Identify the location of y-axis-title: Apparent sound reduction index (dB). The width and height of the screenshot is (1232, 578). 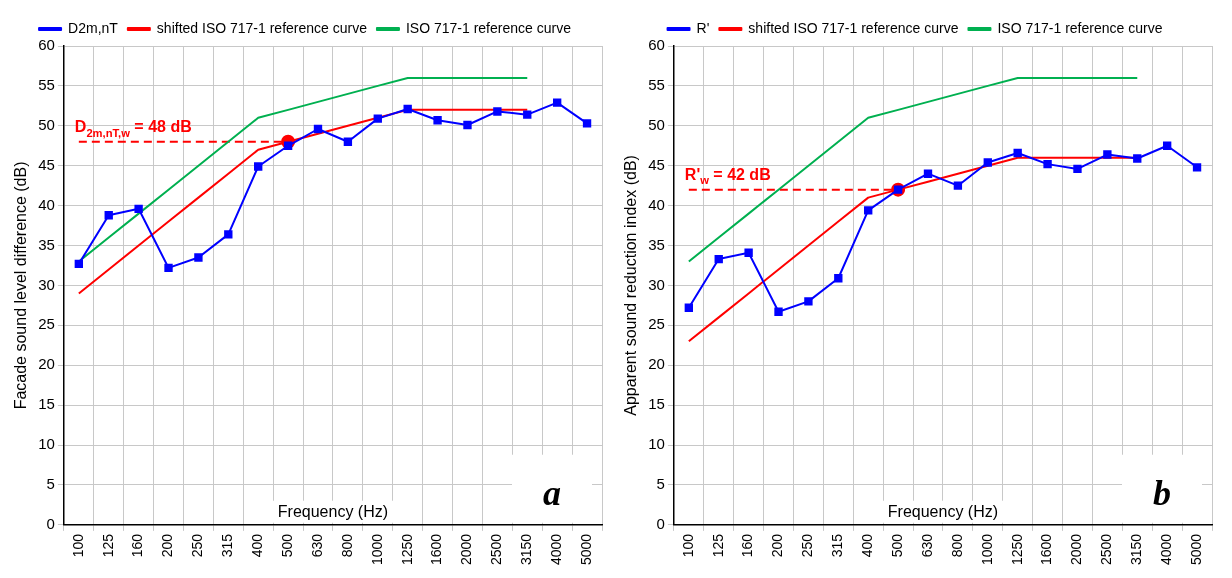
(631, 285).